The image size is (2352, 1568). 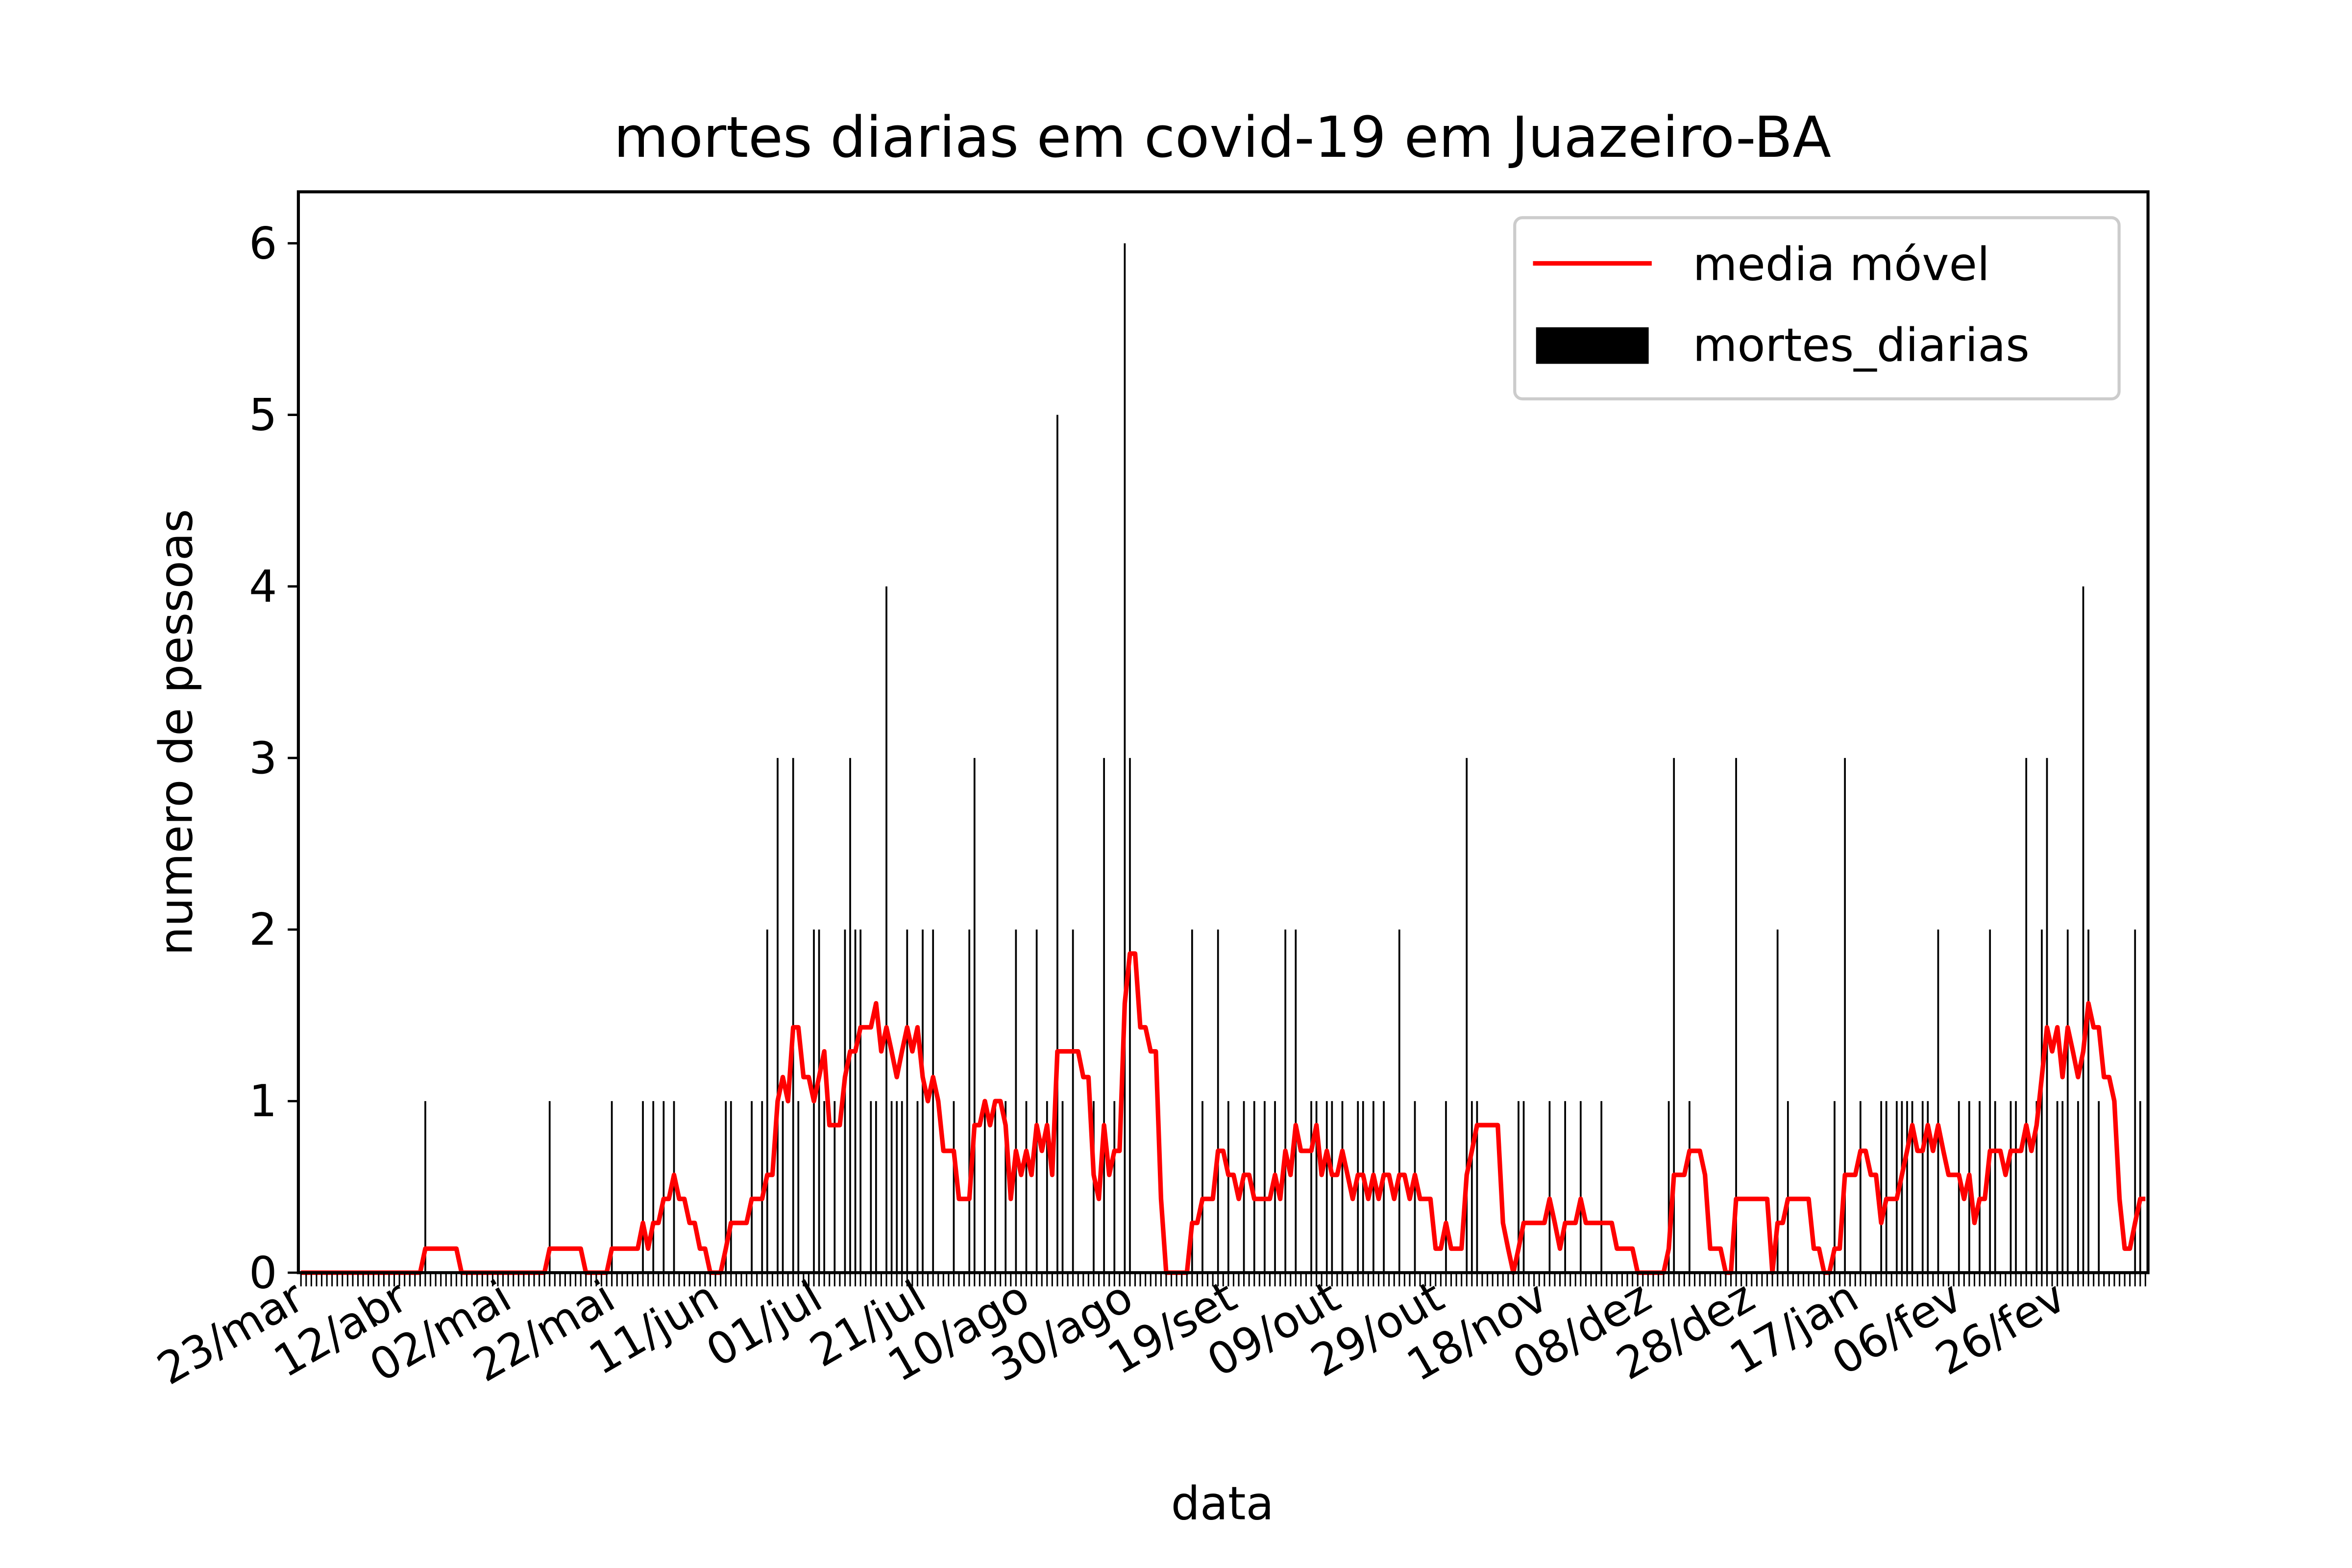 What do you see at coordinates (1592, 345) in the screenshot?
I see `legend-swatch` at bounding box center [1592, 345].